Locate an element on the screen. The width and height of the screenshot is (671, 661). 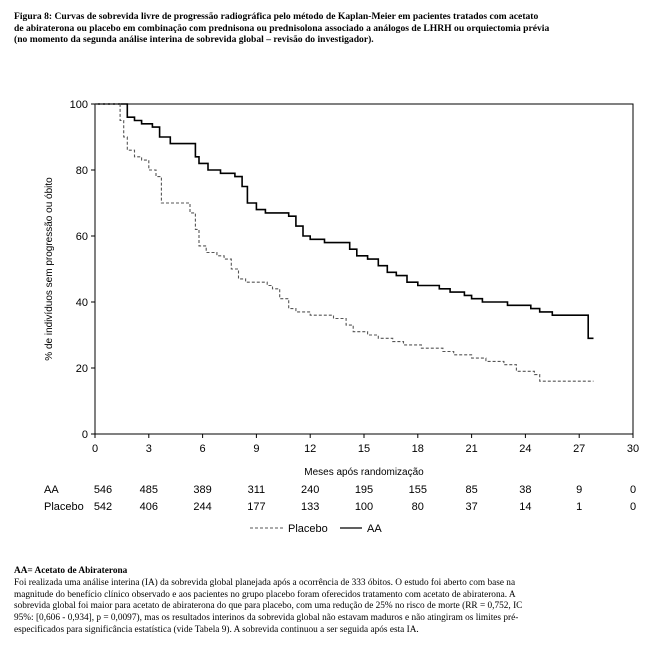
risk-value: 546 is located at coordinates (103, 490).